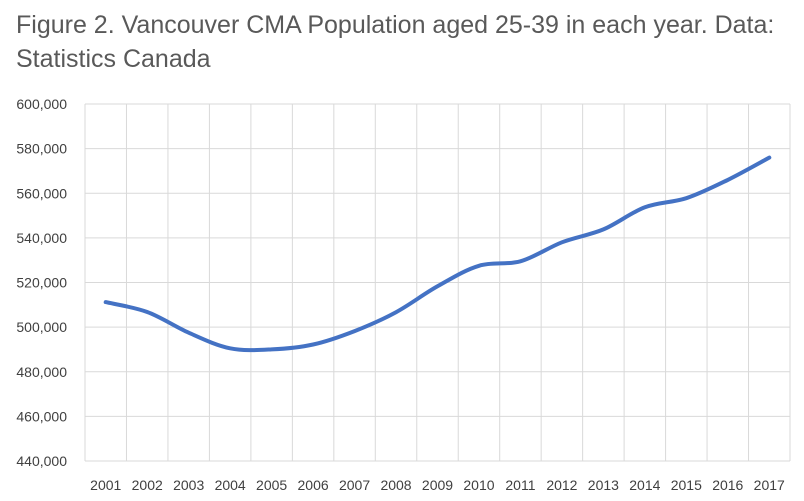 The width and height of the screenshot is (804, 501). What do you see at coordinates (520, 485) in the screenshot?
I see `x-tick-label: 2011` at bounding box center [520, 485].